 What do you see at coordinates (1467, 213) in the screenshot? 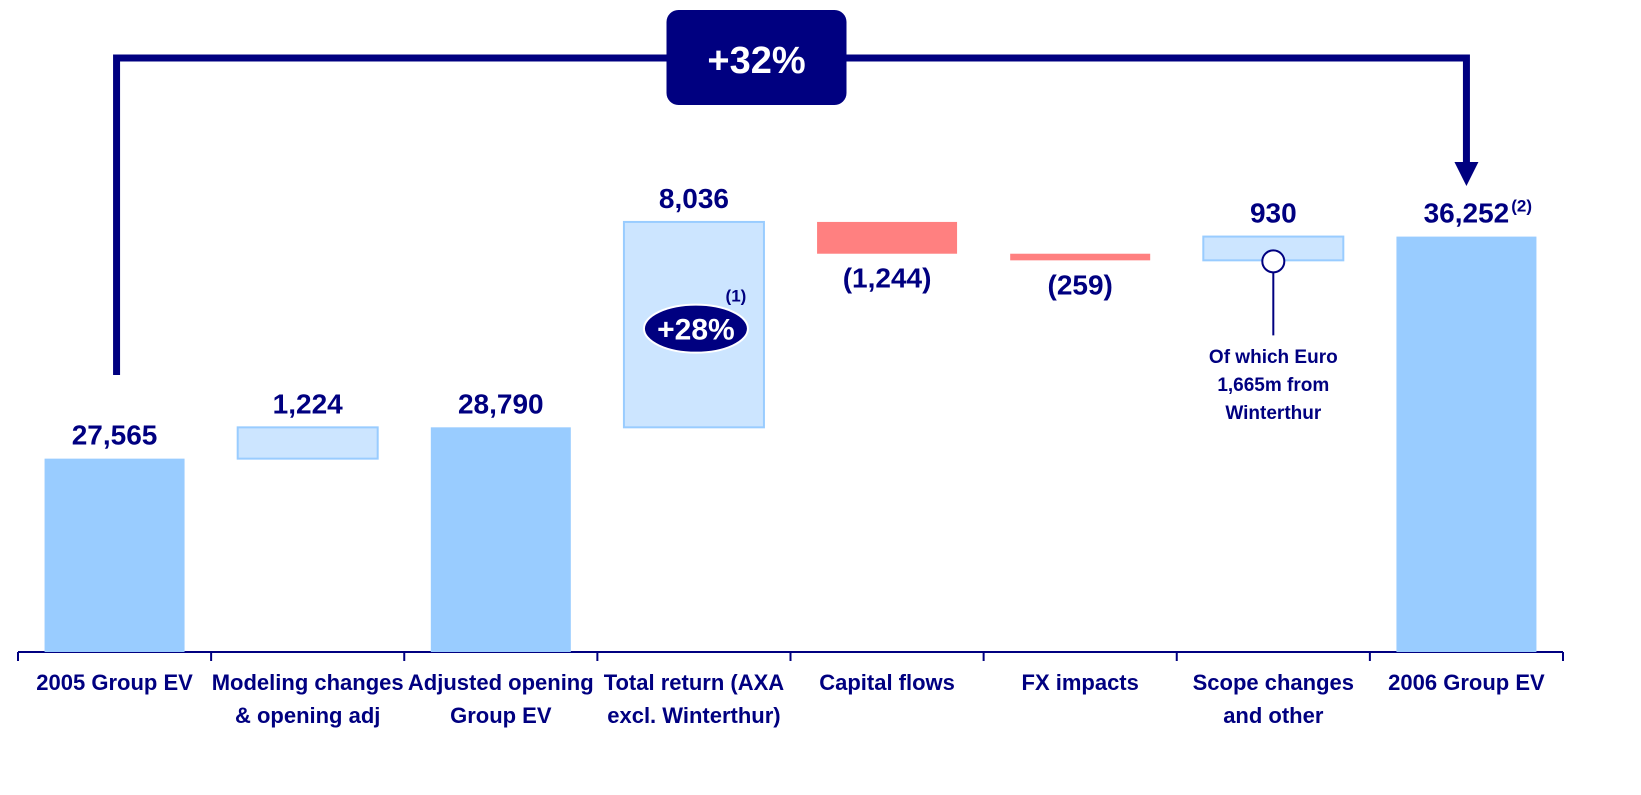
I see `value-label: 36,252` at bounding box center [1467, 213].